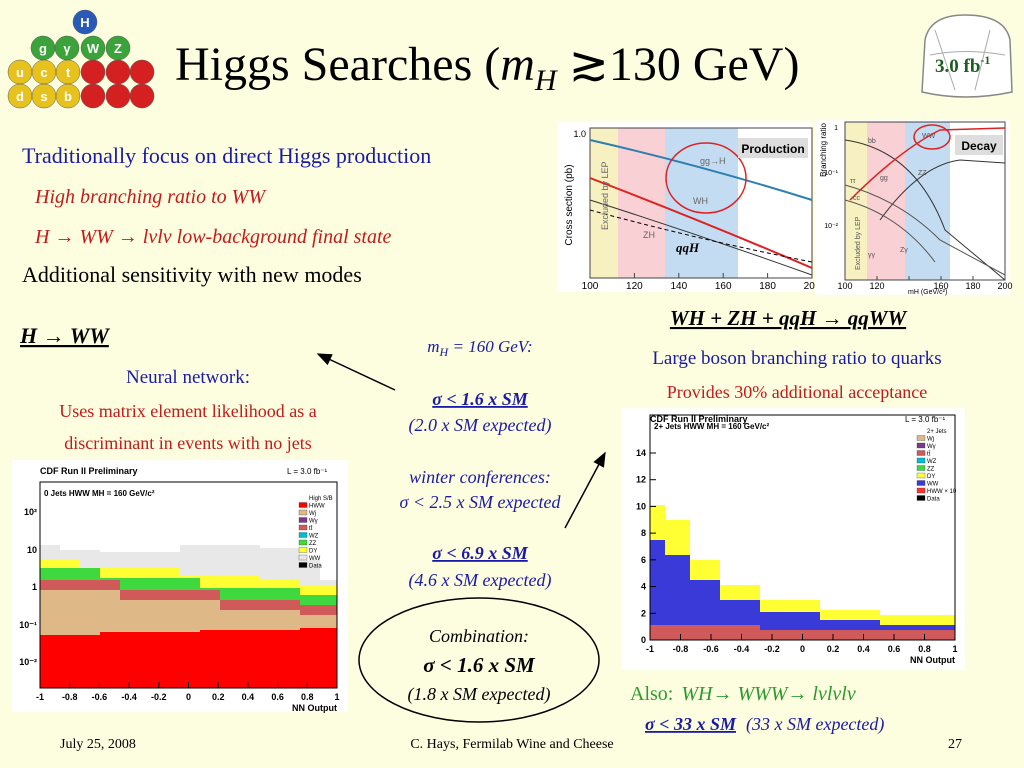 This screenshot has height=768, width=1024. What do you see at coordinates (579, 134) in the screenshot?
I see `y-tick-label: 1.0` at bounding box center [579, 134].